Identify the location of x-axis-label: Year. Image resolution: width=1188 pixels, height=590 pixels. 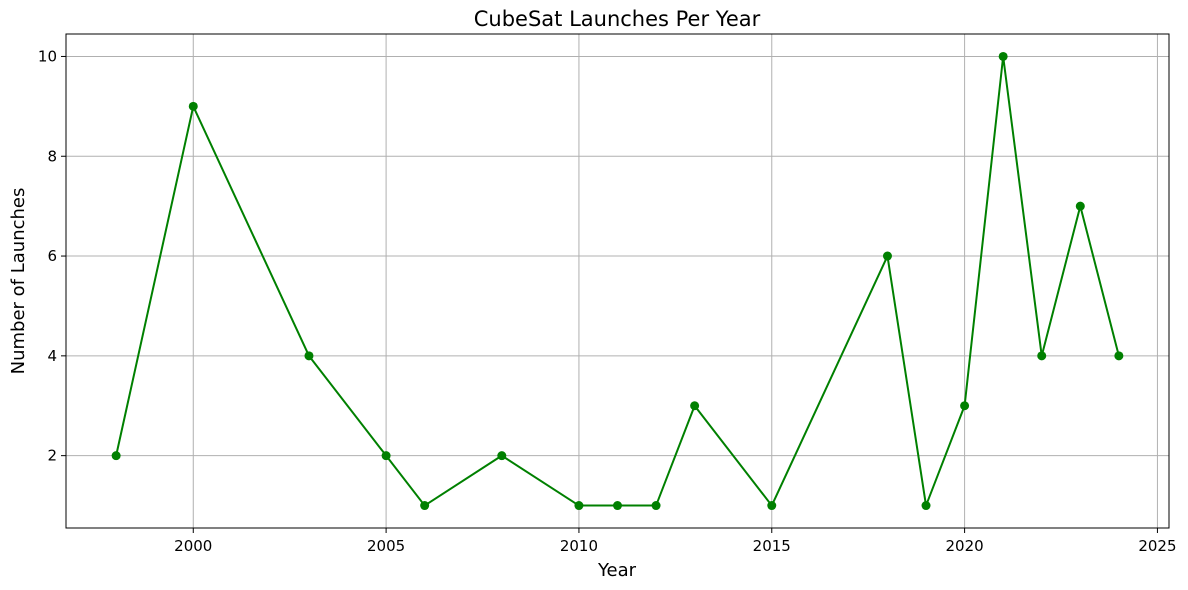
(617, 570).